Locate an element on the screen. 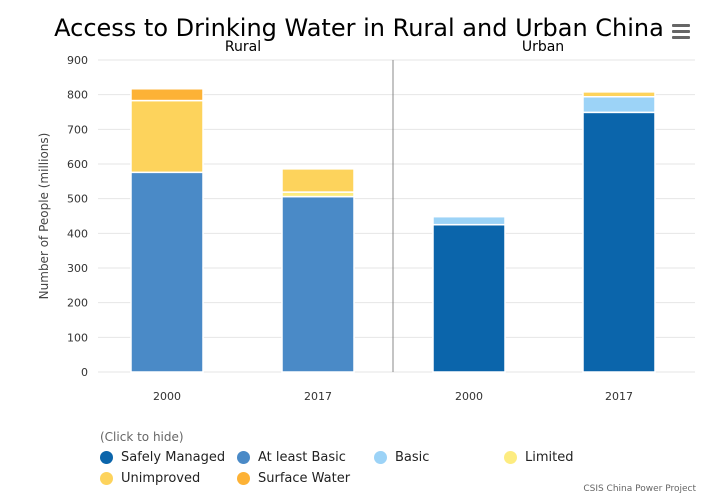 This screenshot has height=497, width=718. legend-item: Limited is located at coordinates (538, 457).